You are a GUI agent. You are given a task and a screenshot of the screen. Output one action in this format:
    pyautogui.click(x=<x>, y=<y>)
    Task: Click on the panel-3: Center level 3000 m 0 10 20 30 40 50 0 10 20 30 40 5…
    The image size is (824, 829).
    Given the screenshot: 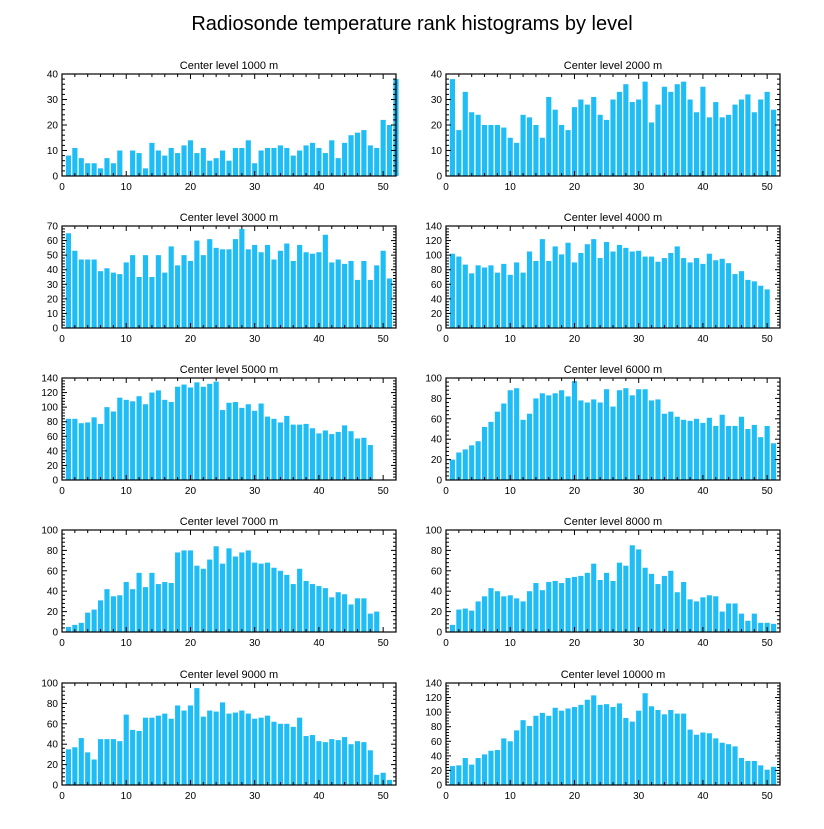 What is the action you would take?
    pyautogui.click(x=222, y=278)
    